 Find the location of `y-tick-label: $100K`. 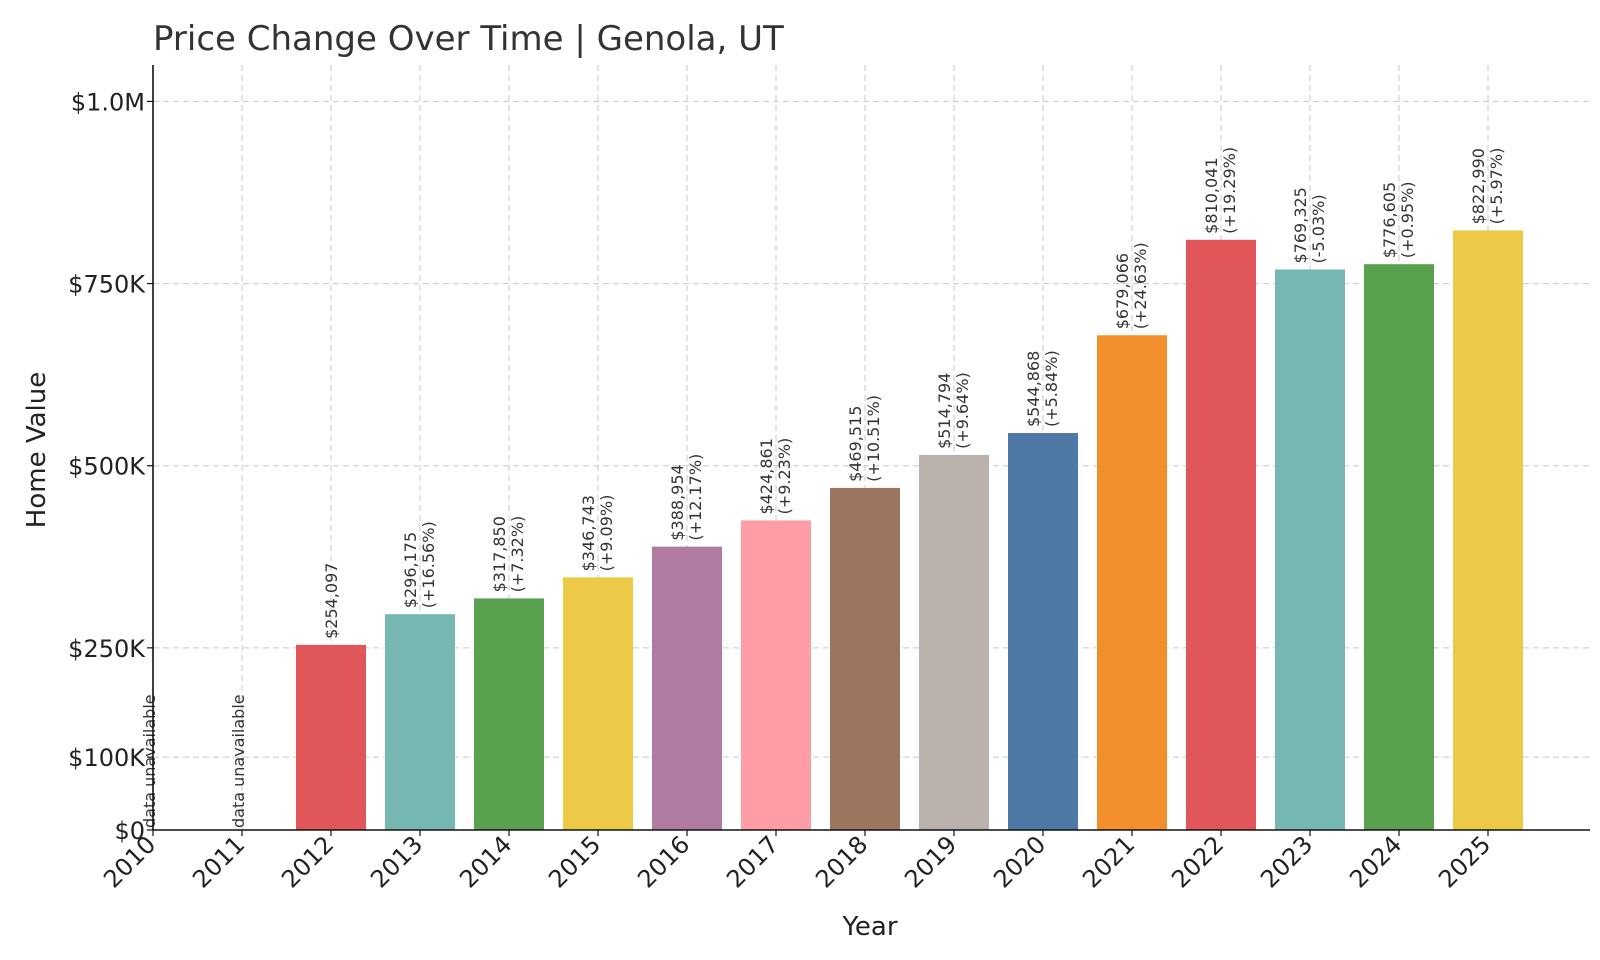

y-tick-label: $100K is located at coordinates (107, 758).